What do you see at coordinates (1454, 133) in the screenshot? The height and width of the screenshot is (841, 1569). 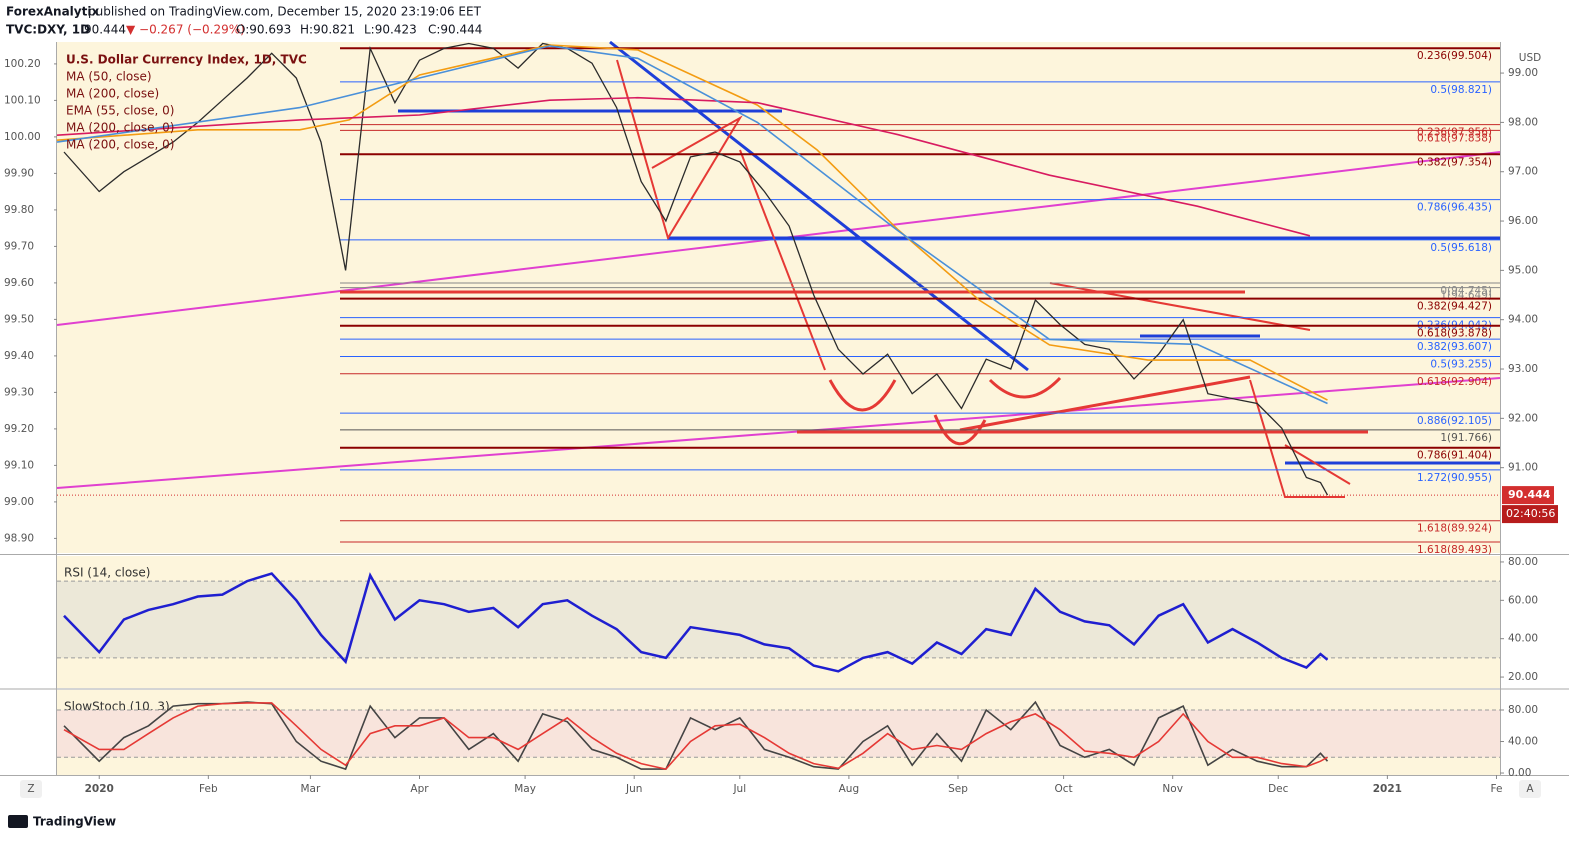 I see `fib-label: 0.236(97.956)` at bounding box center [1454, 133].